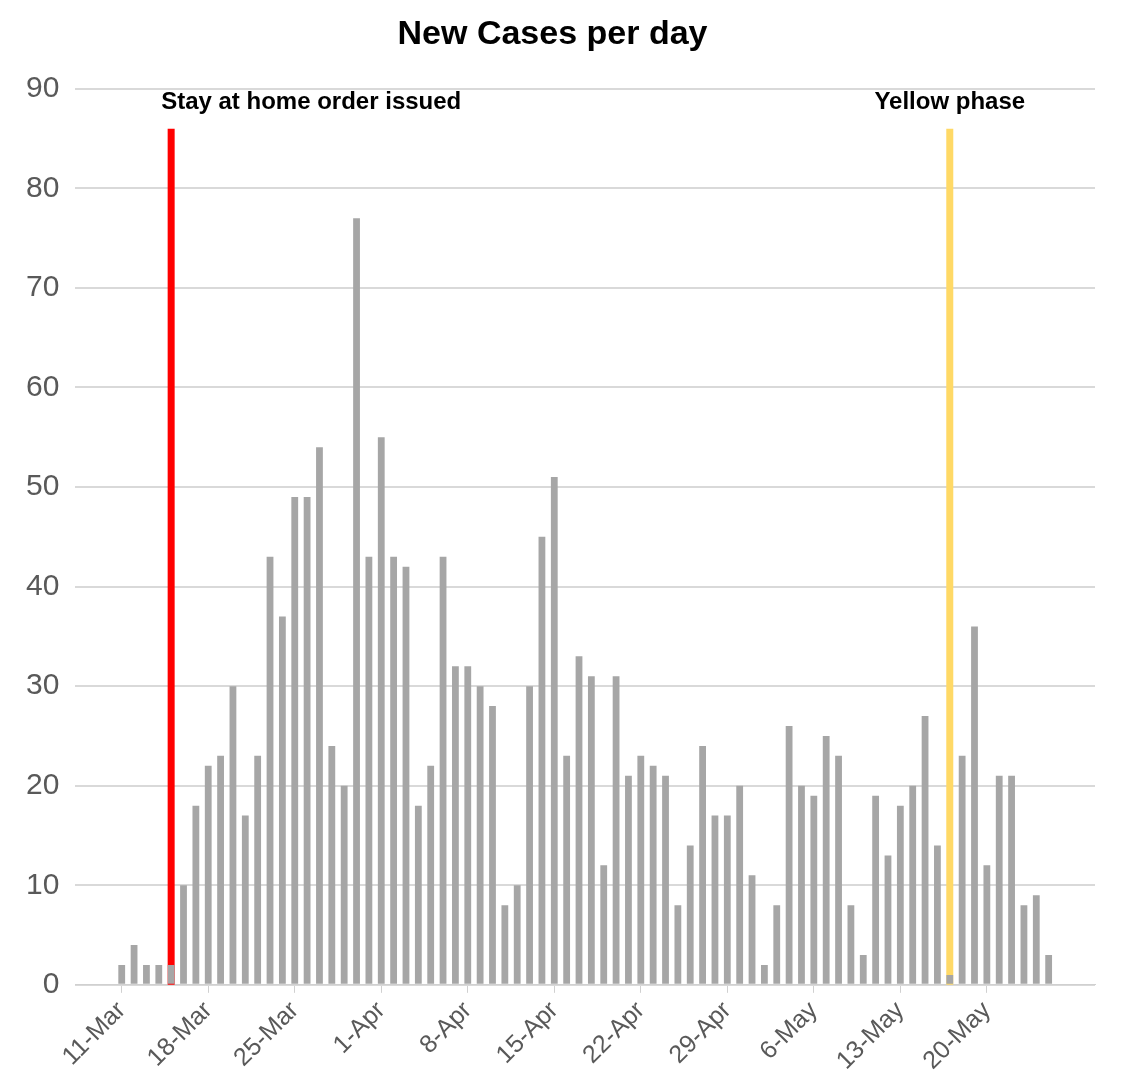  I want to click on y-tick-label: 60, so click(42, 385).